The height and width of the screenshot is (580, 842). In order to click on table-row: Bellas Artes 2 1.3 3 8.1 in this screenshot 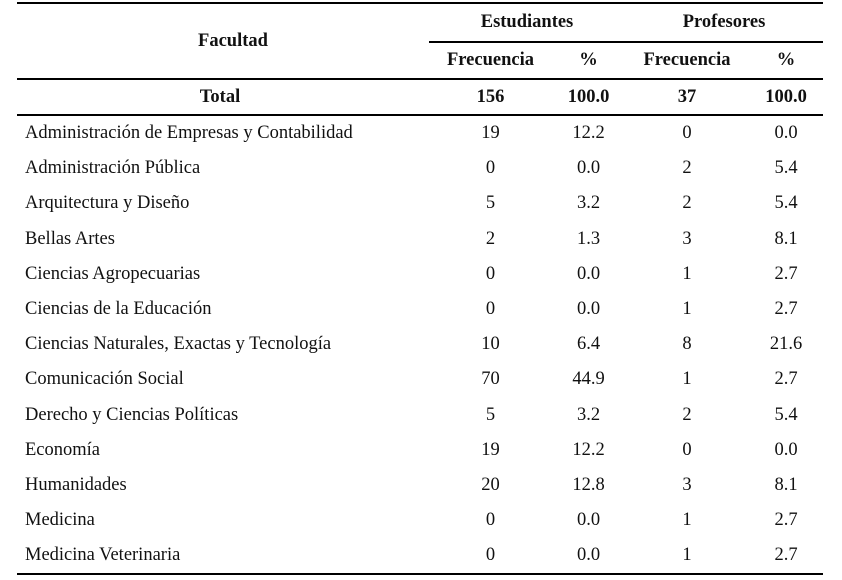, I will do `click(420, 239)`.